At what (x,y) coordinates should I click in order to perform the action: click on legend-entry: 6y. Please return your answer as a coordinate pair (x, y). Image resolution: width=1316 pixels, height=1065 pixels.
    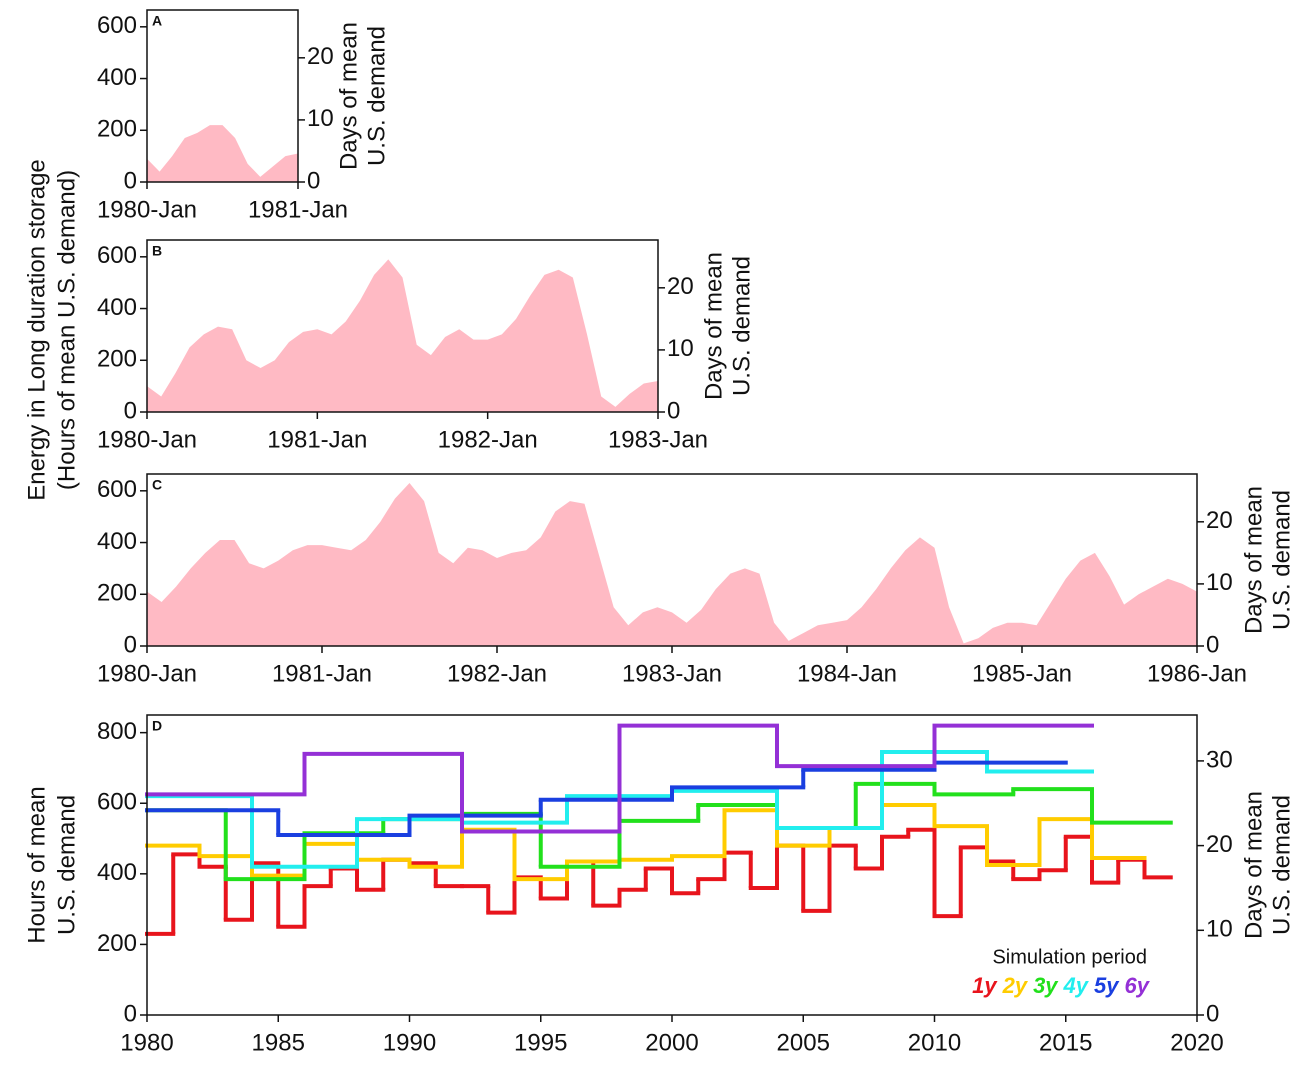
    Looking at the image, I should click on (1138, 985).